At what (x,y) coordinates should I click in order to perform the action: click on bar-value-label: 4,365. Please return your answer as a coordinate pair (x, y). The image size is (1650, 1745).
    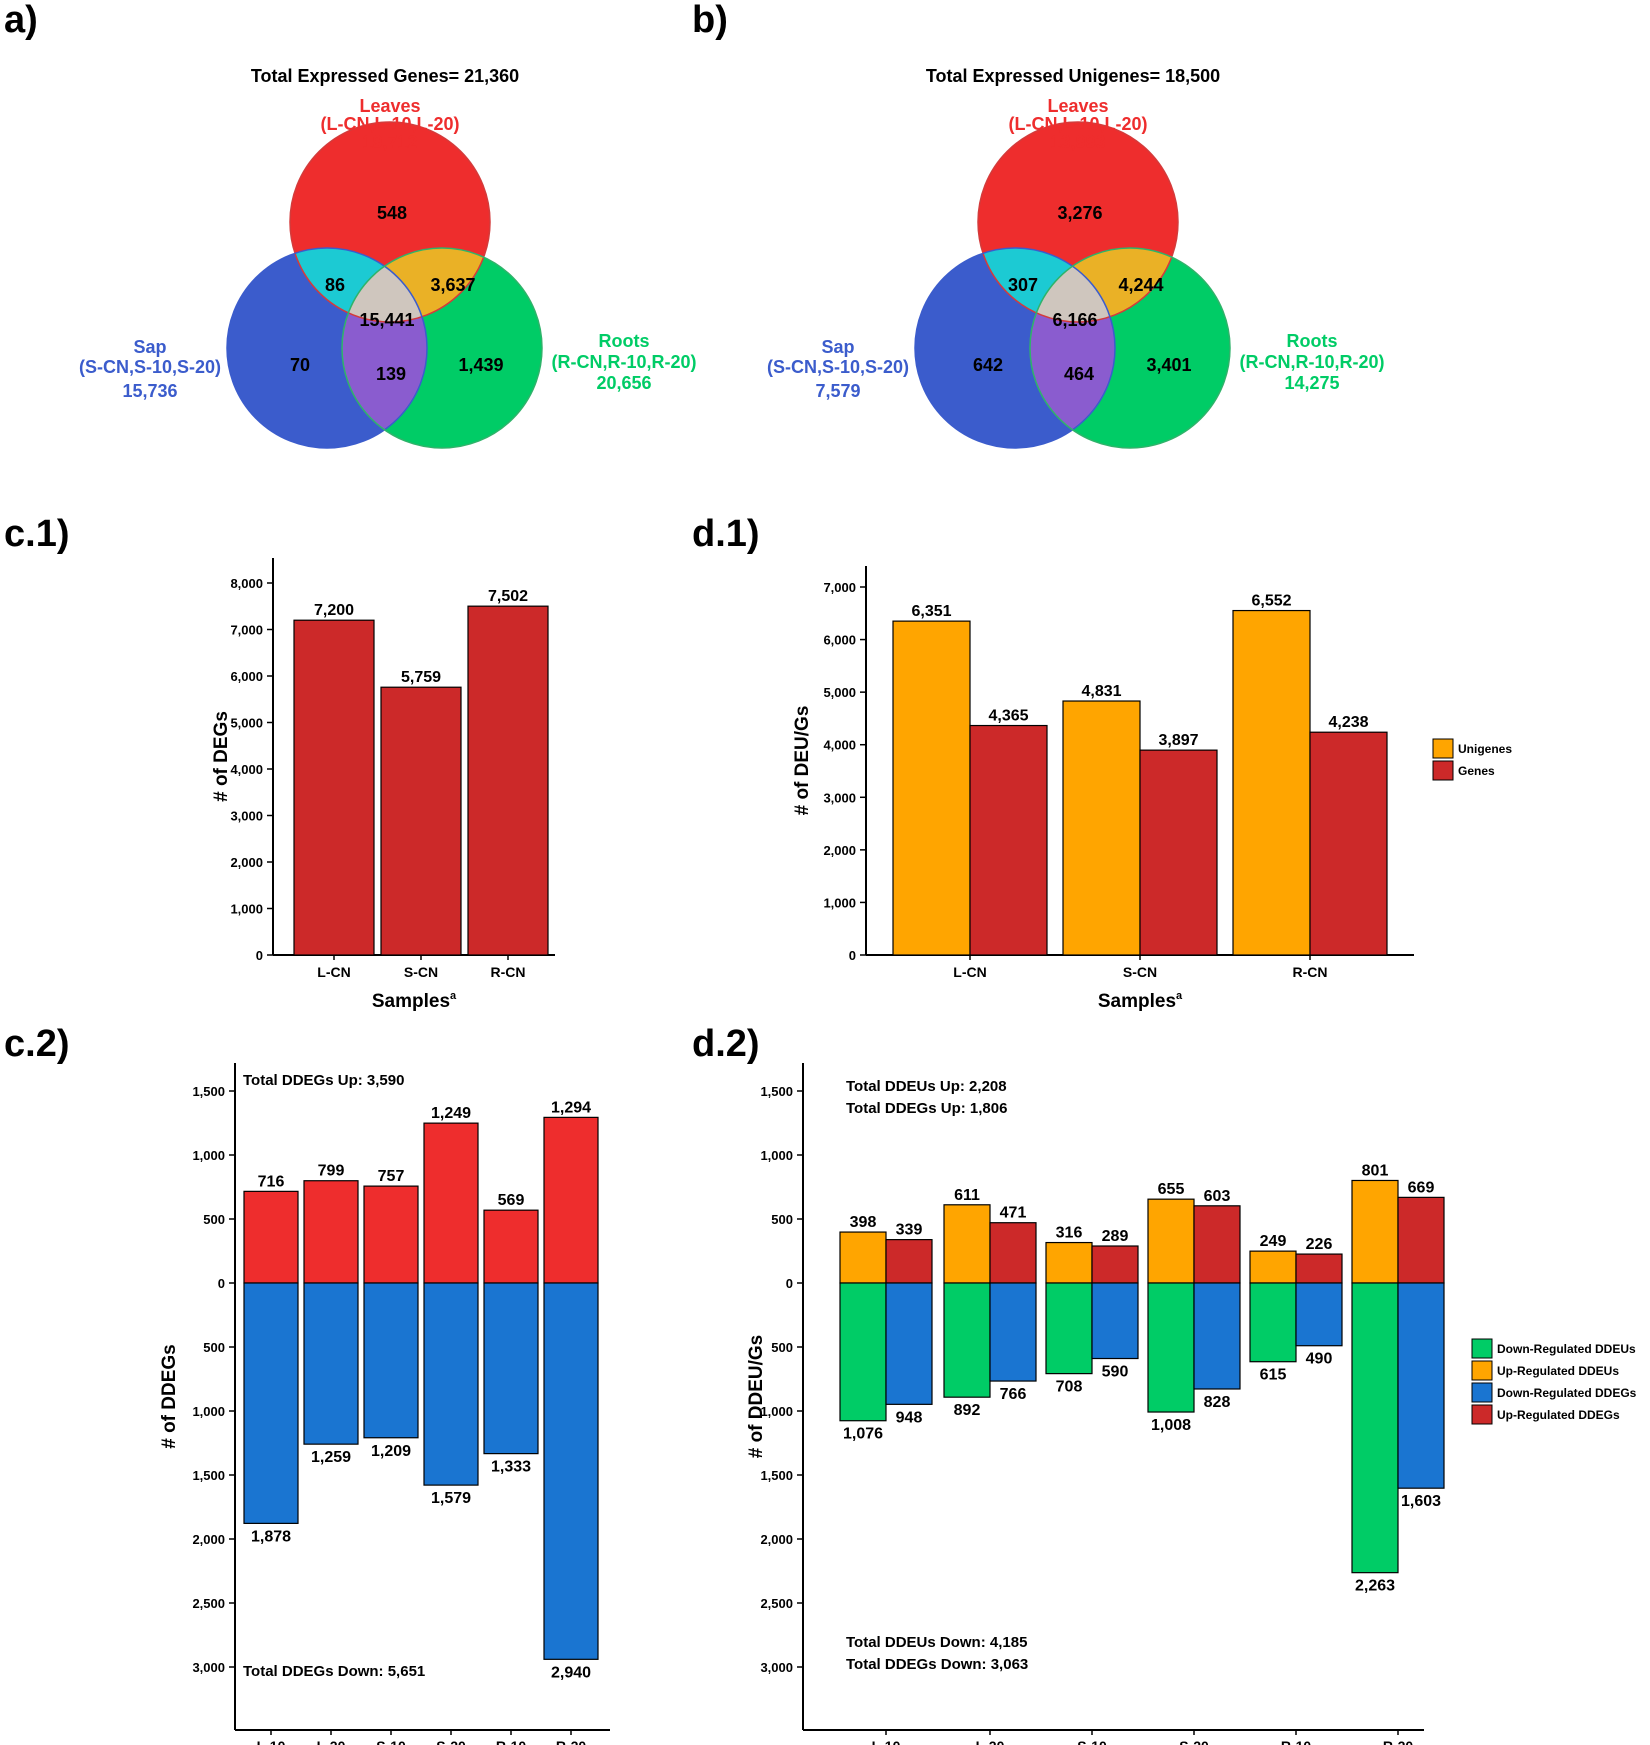
    Looking at the image, I should click on (1008, 716).